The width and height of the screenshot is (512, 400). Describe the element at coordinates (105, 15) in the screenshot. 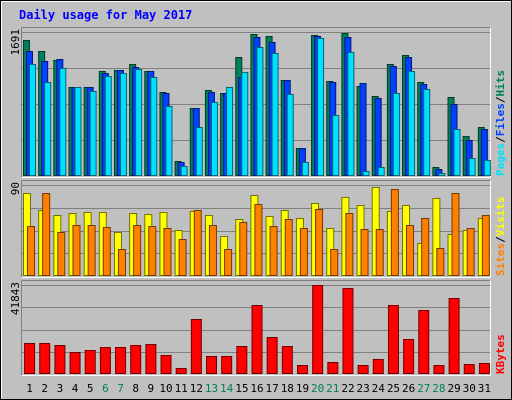

I see `chart-title: Daily usage for May 2017` at that location.